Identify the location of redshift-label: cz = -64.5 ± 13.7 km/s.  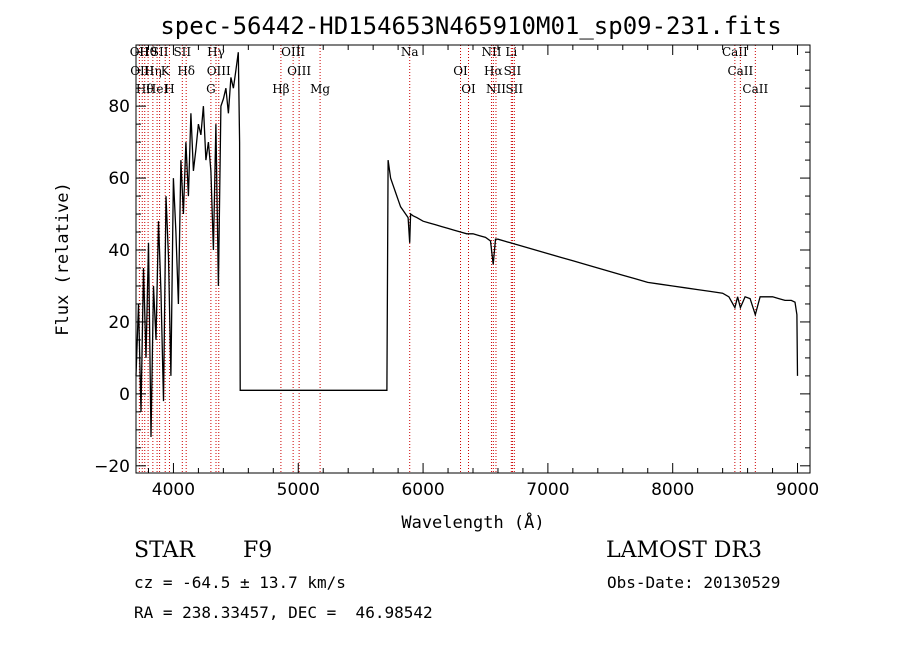
(240, 582).